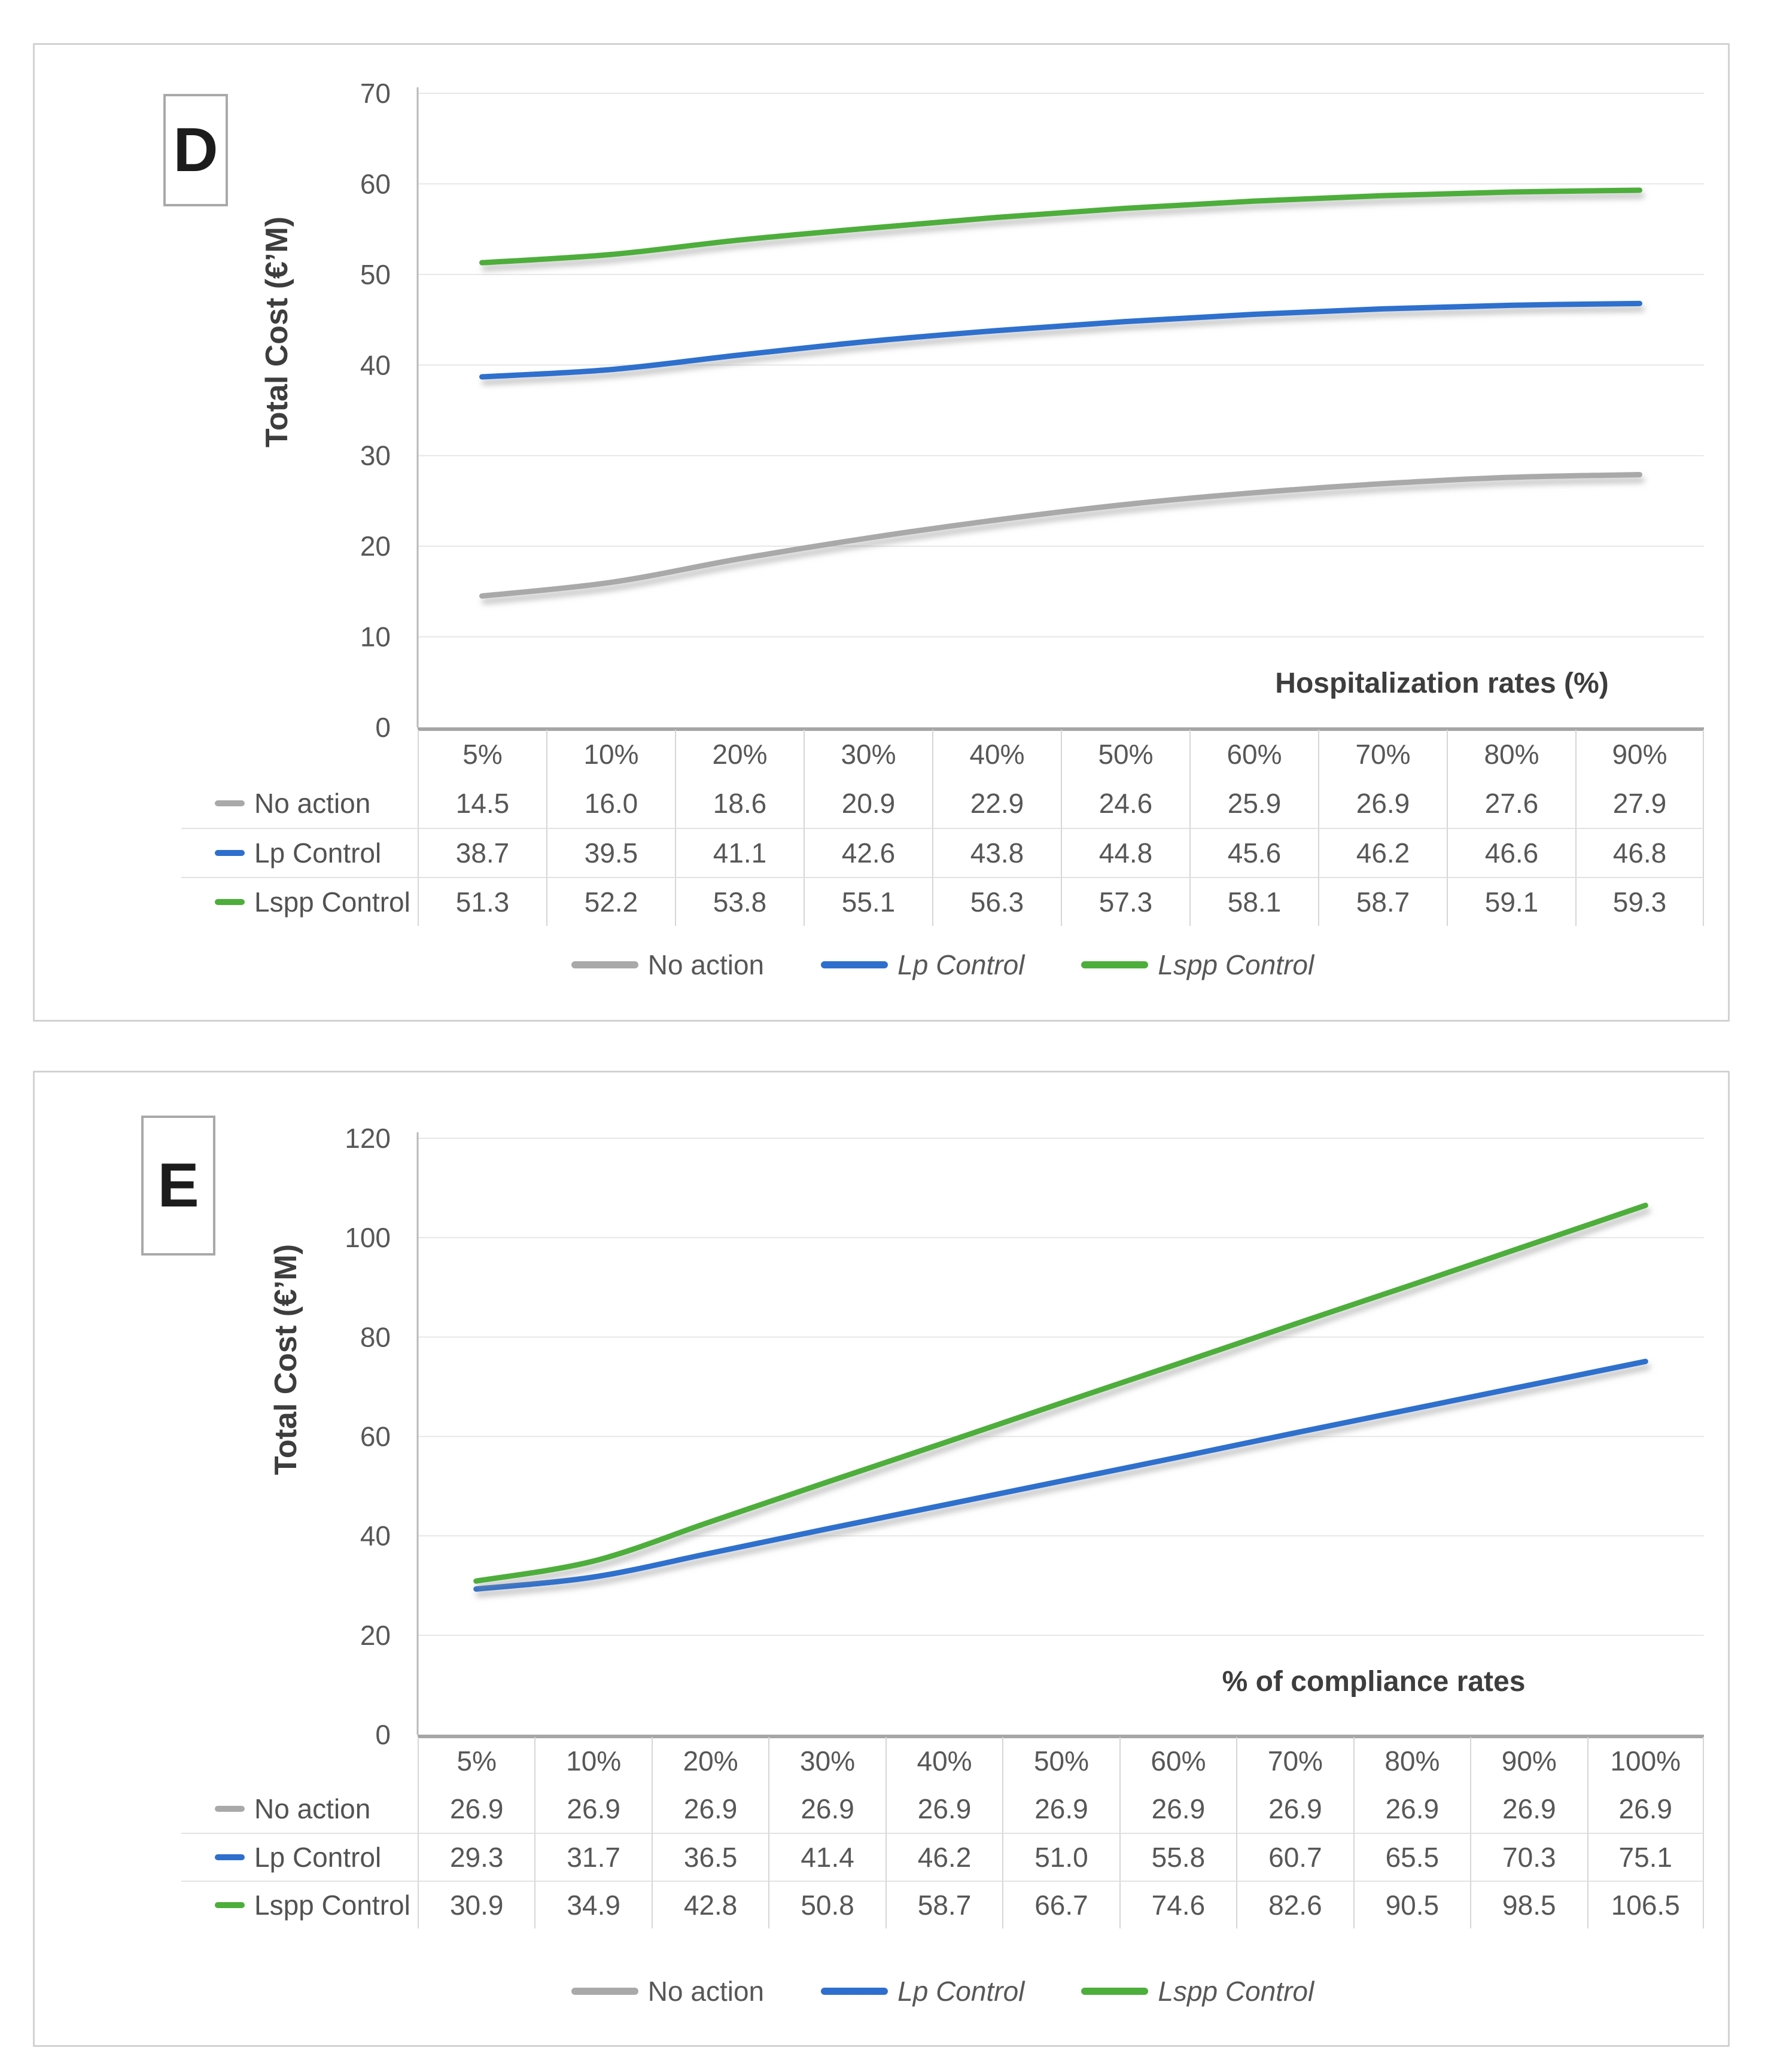 This screenshot has width=1765, height=2072. Describe the element at coordinates (318, 1857) in the screenshot. I see `series-name: Lp Control` at that location.